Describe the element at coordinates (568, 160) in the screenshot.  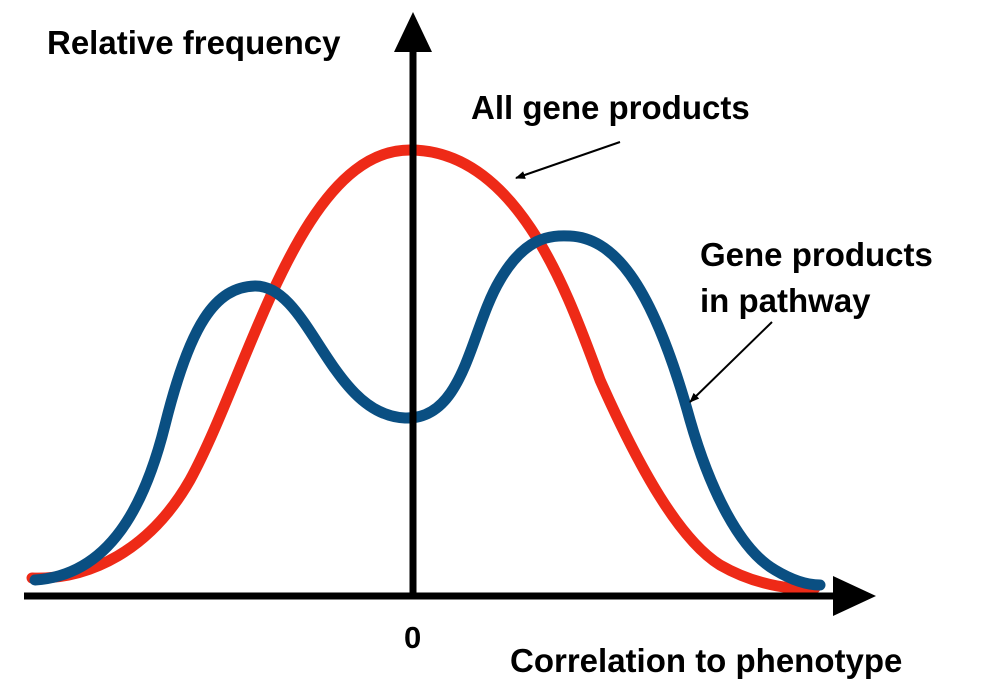
I see `all-gene-products-pointer-arrow` at that location.